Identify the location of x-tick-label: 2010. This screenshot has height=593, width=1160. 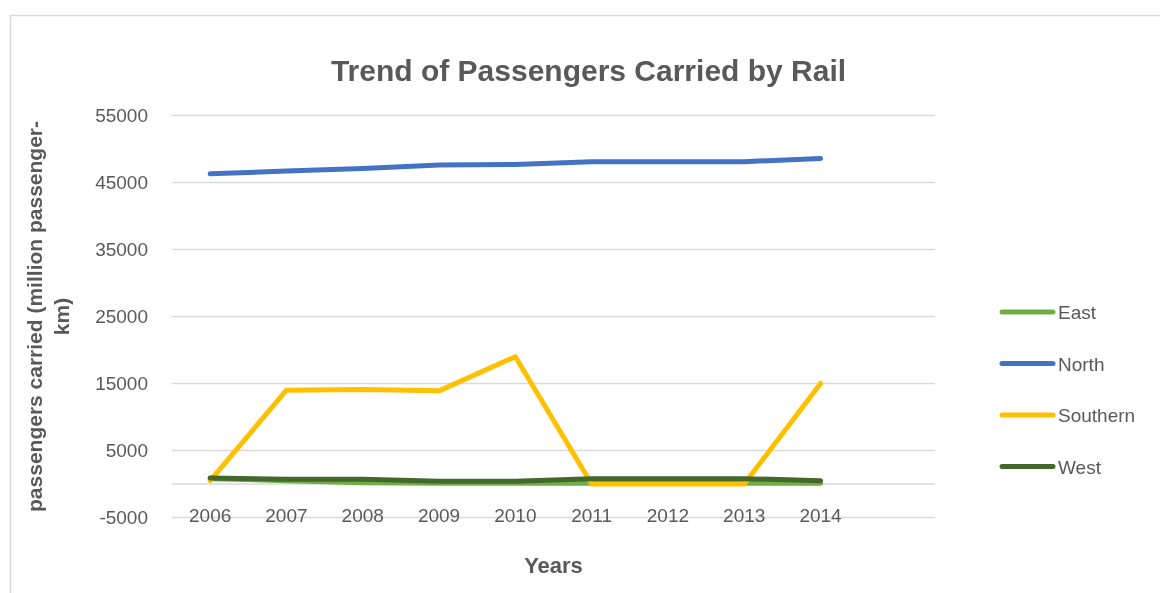
(515, 515).